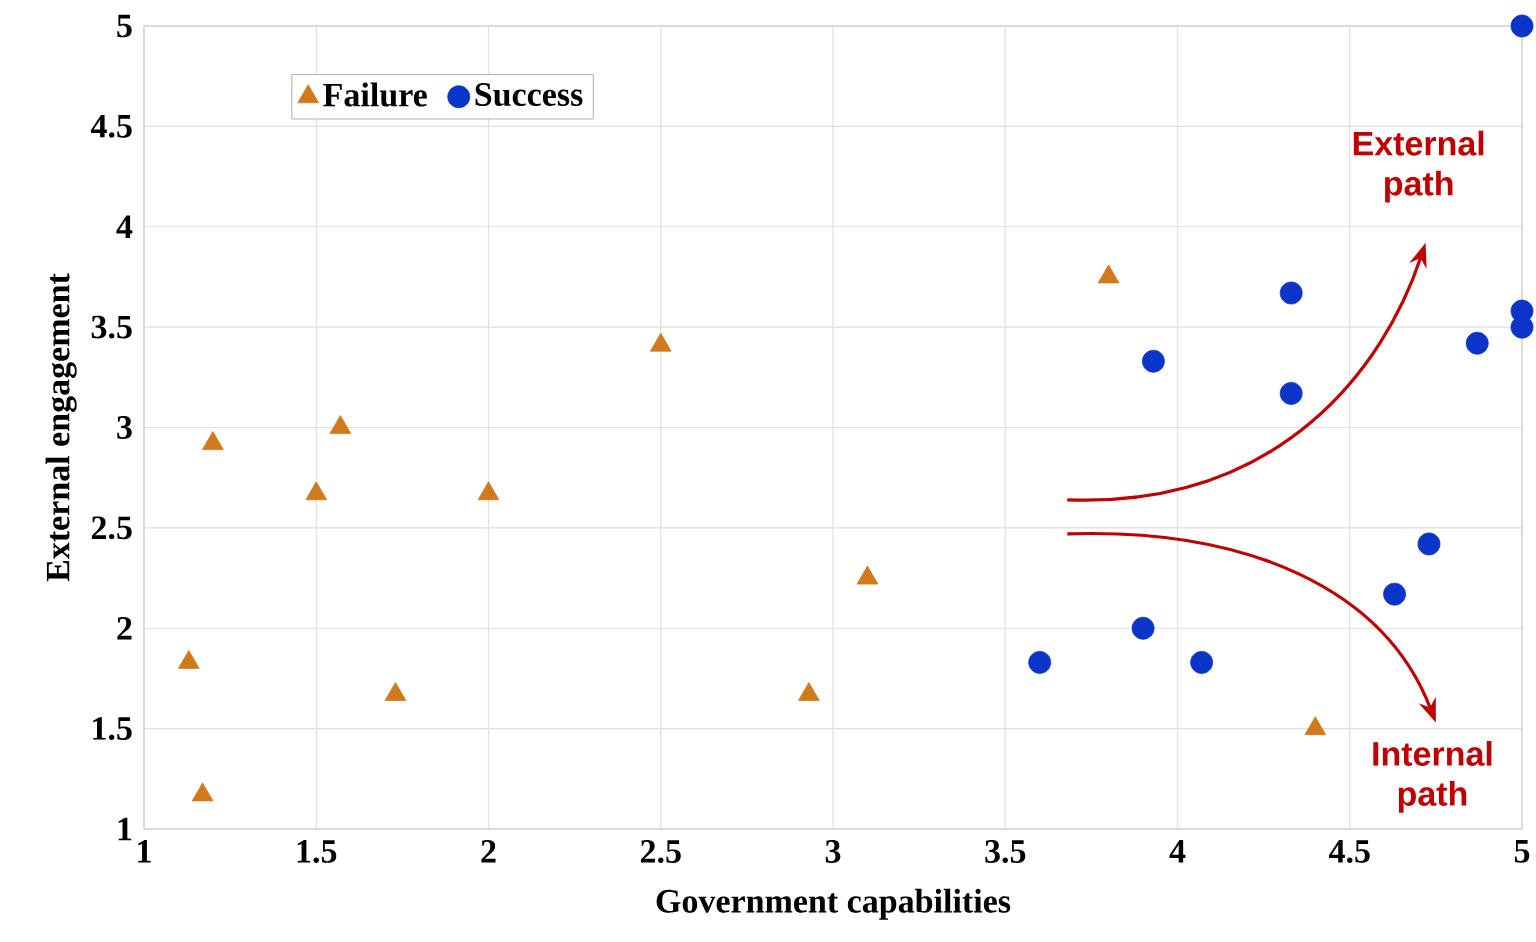  I want to click on x-tick-label: 2, so click(488, 851).